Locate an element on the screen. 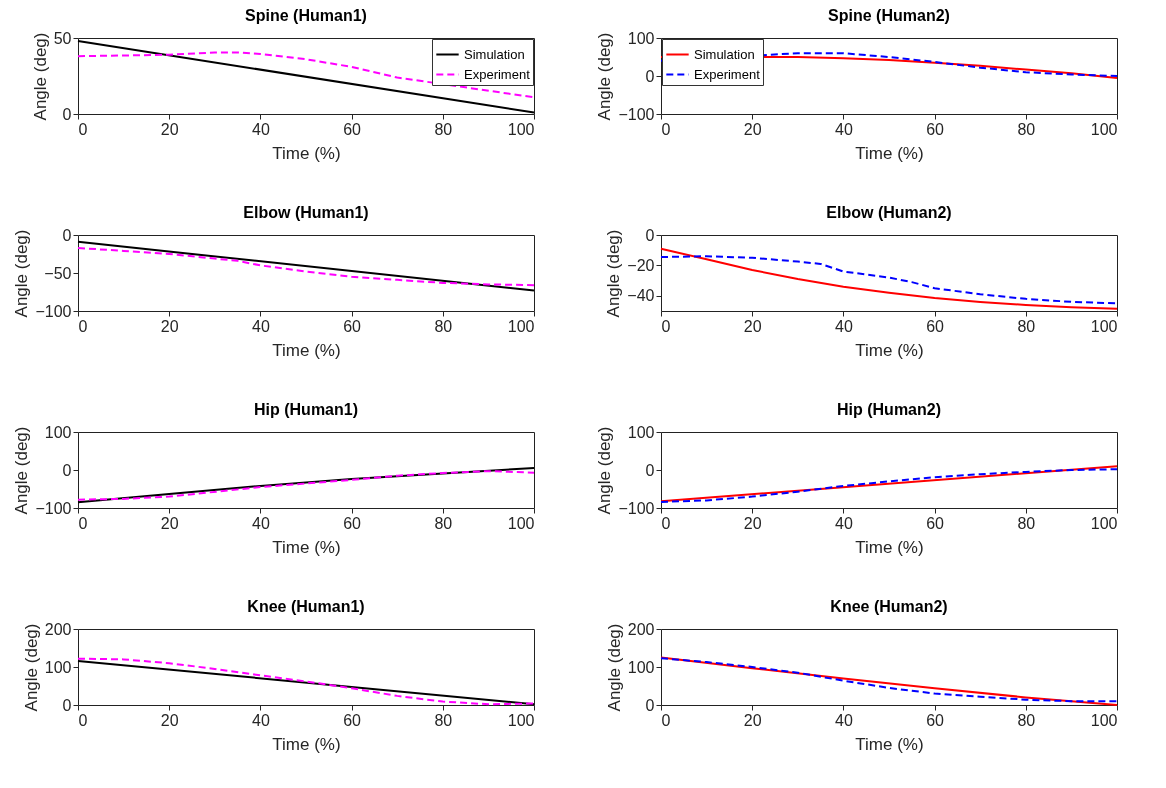  chart-title: Hip (Human1) is located at coordinates (306, 409).